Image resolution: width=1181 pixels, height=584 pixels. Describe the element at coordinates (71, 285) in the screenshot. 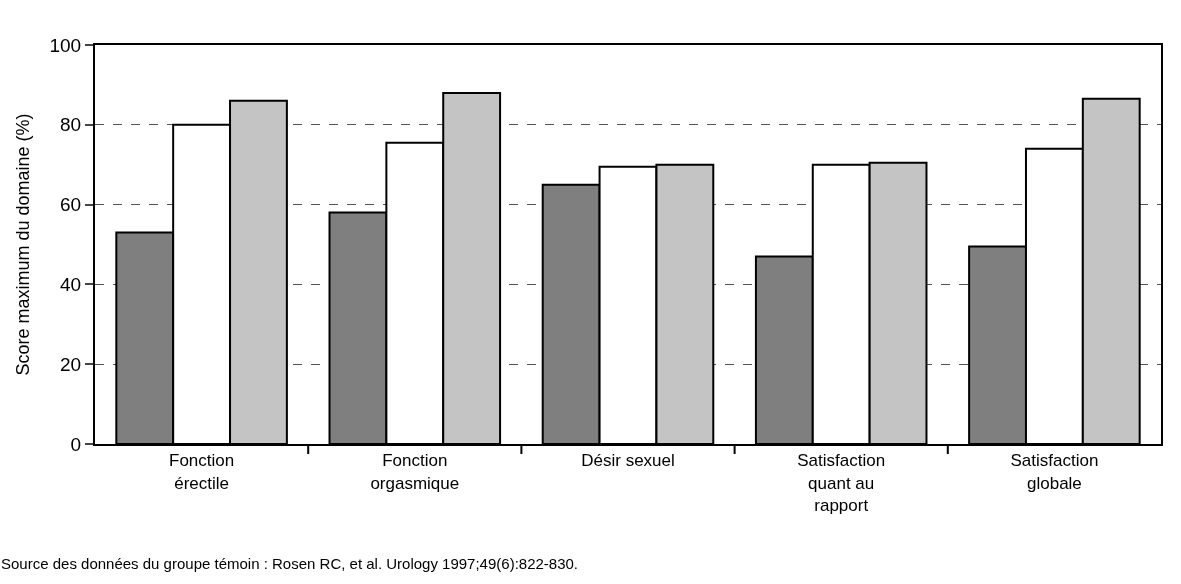

I see `y-tick-label: 40` at that location.